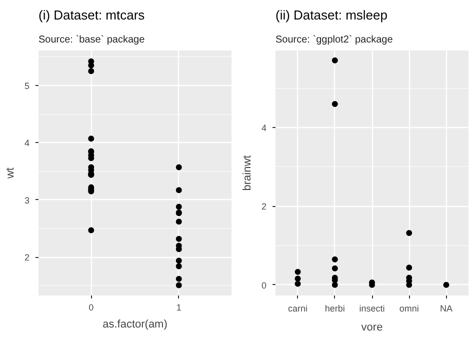  Describe the element at coordinates (135, 324) in the screenshot. I see `x-axis-title: as.factor(am)` at that location.